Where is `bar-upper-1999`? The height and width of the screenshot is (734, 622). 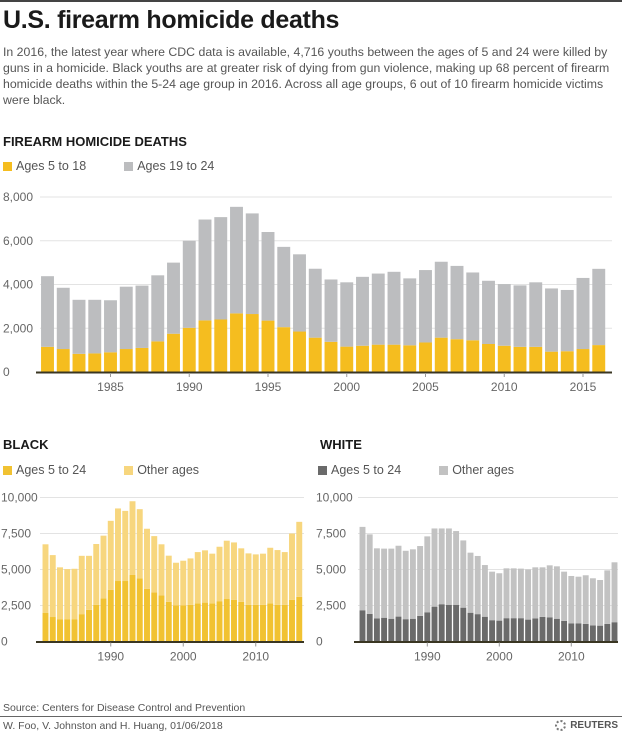
bar-upper-1999 is located at coordinates (176, 584).